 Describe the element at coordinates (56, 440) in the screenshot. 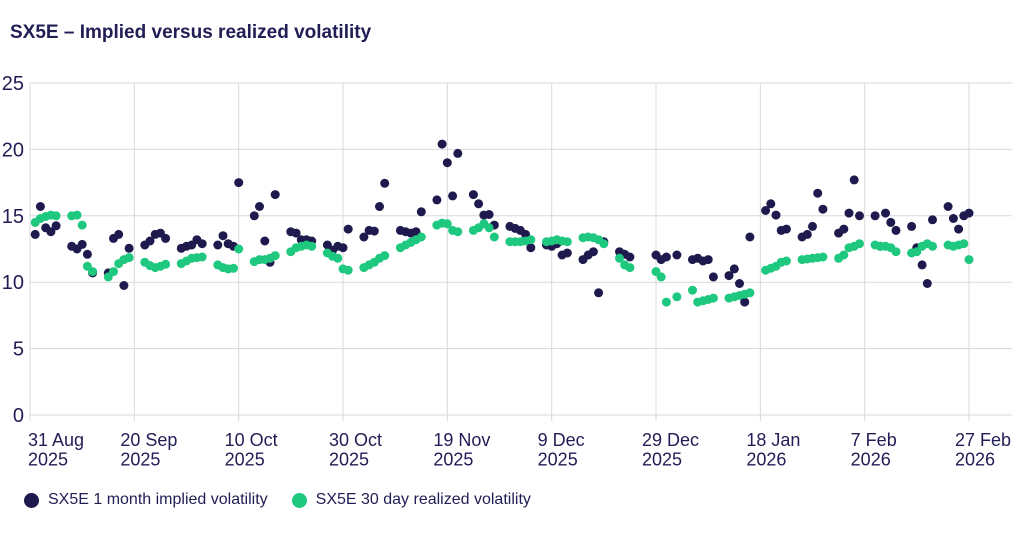

I see `x-tick-label-date: 31 Aug` at that location.